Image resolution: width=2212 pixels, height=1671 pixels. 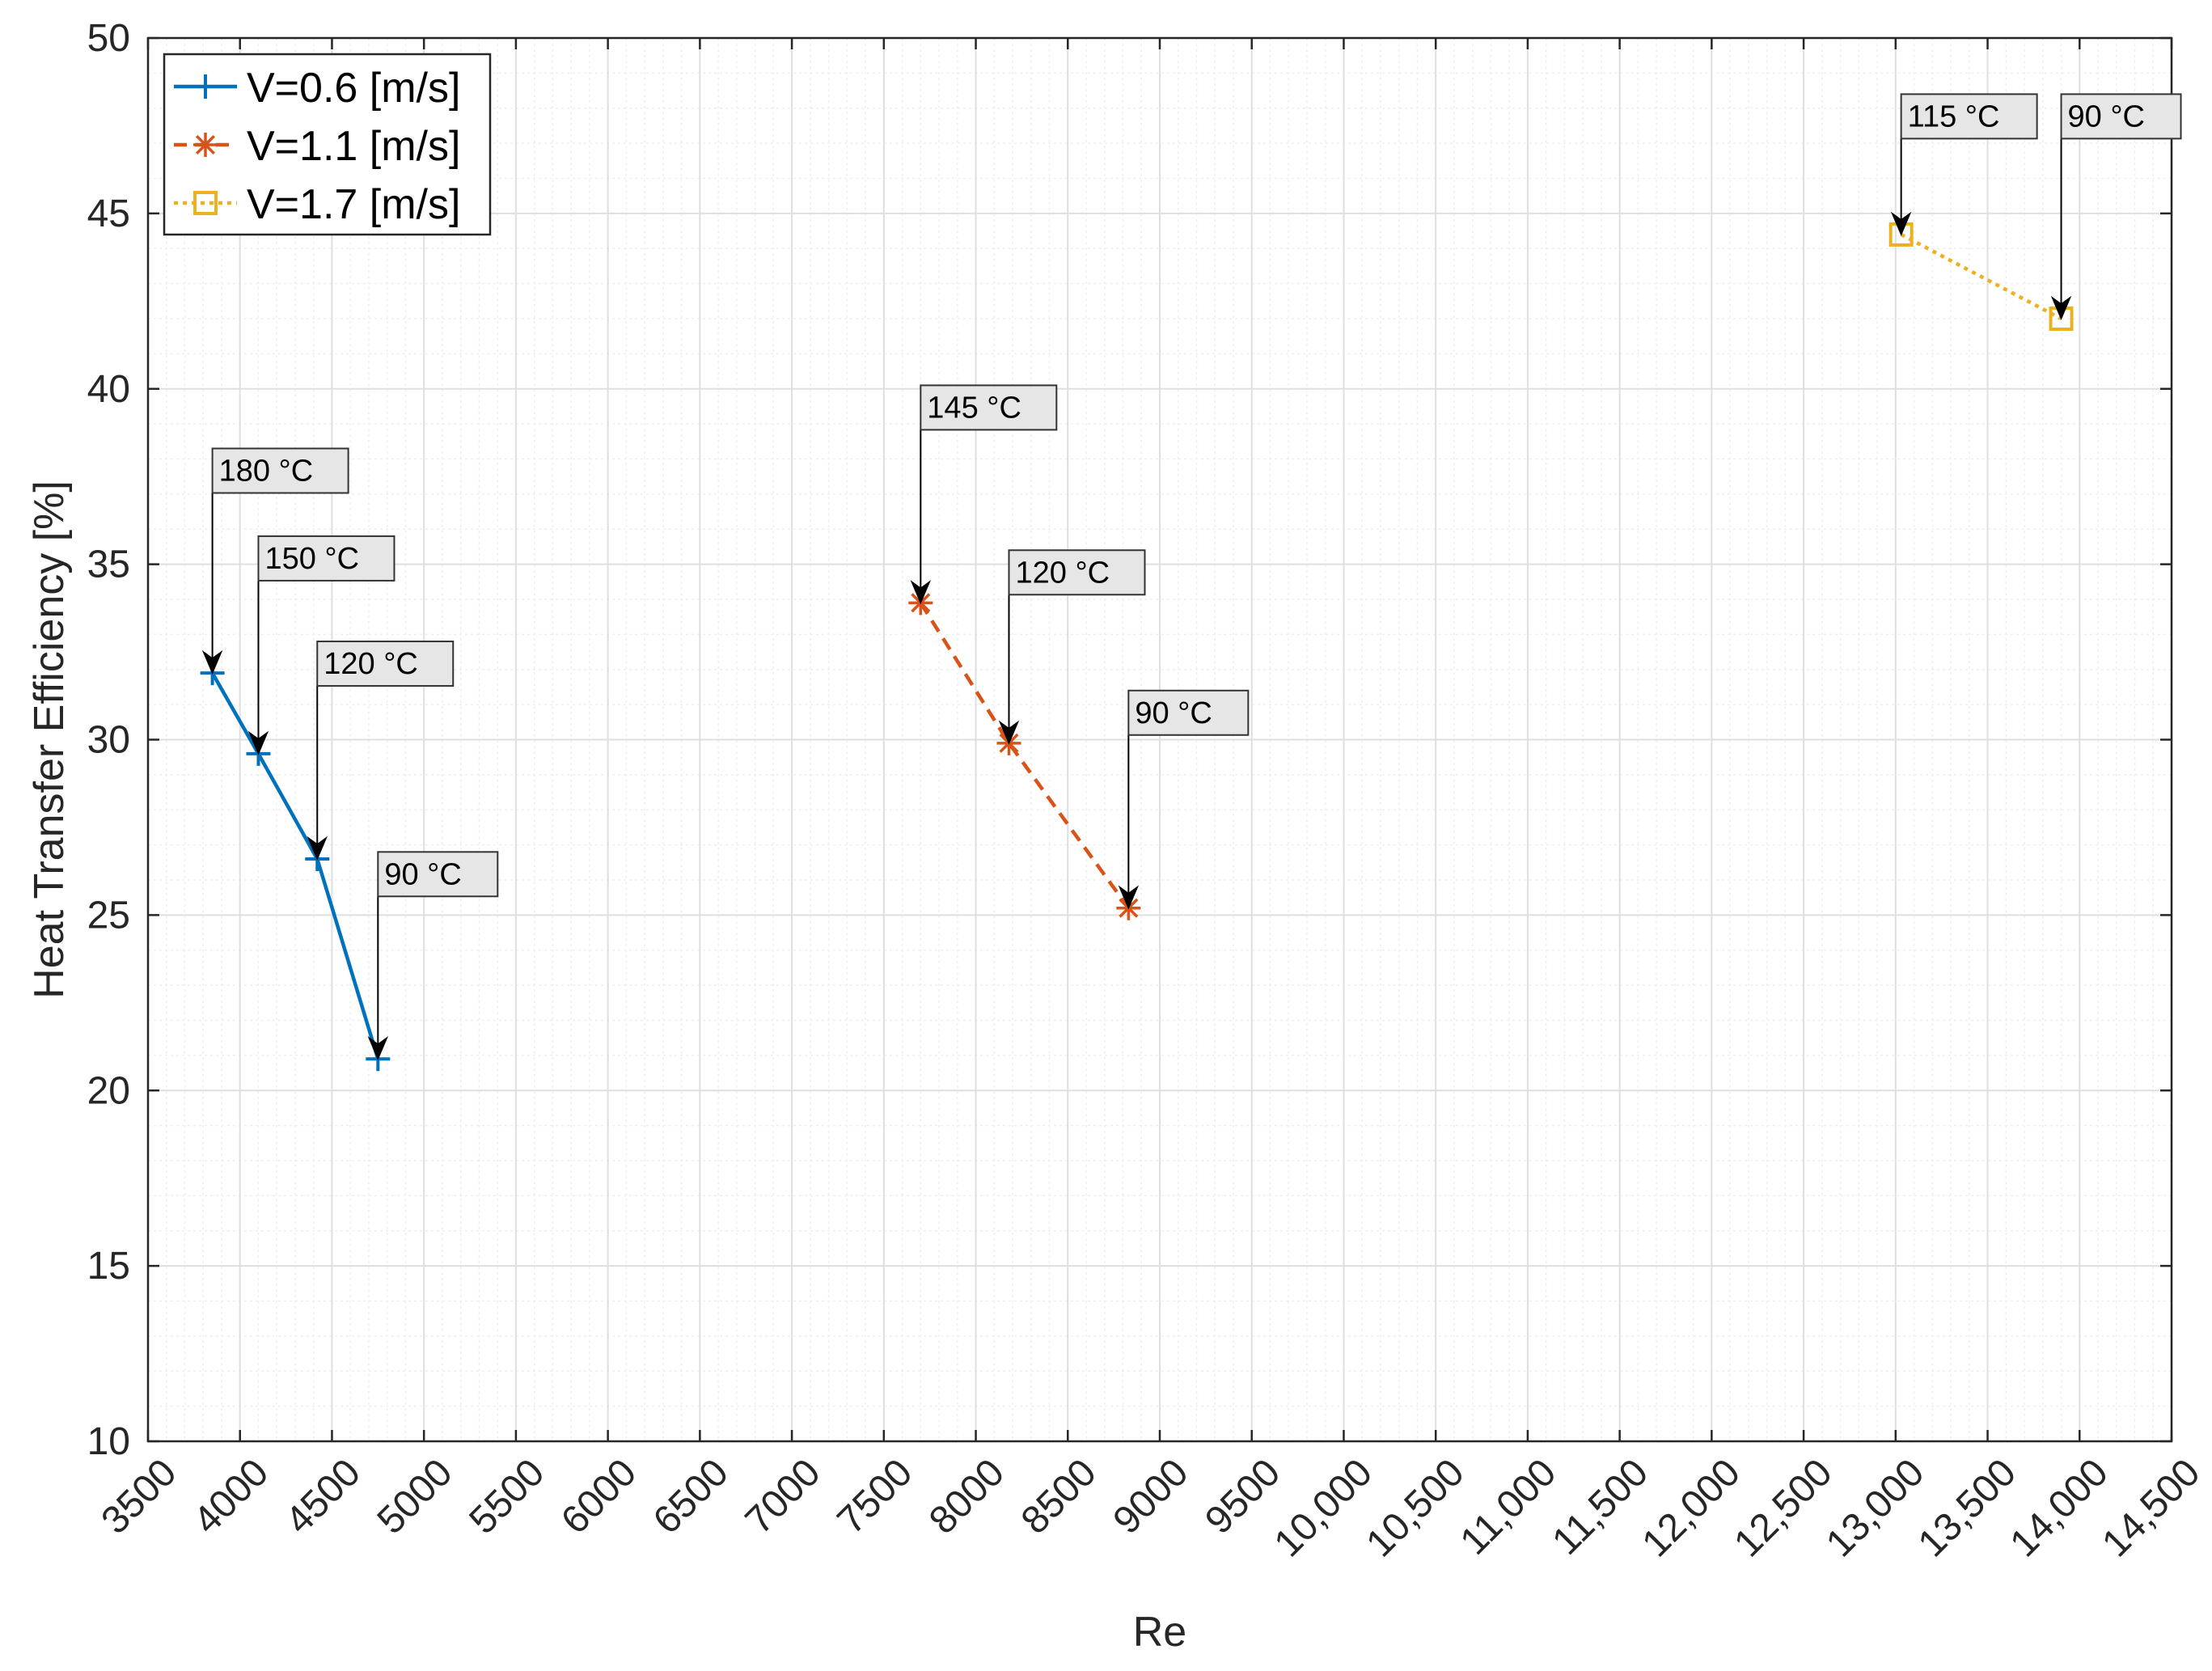 What do you see at coordinates (49, 740) in the screenshot?
I see `y-axis-label: Heat Transfer Efficiency [%]` at bounding box center [49, 740].